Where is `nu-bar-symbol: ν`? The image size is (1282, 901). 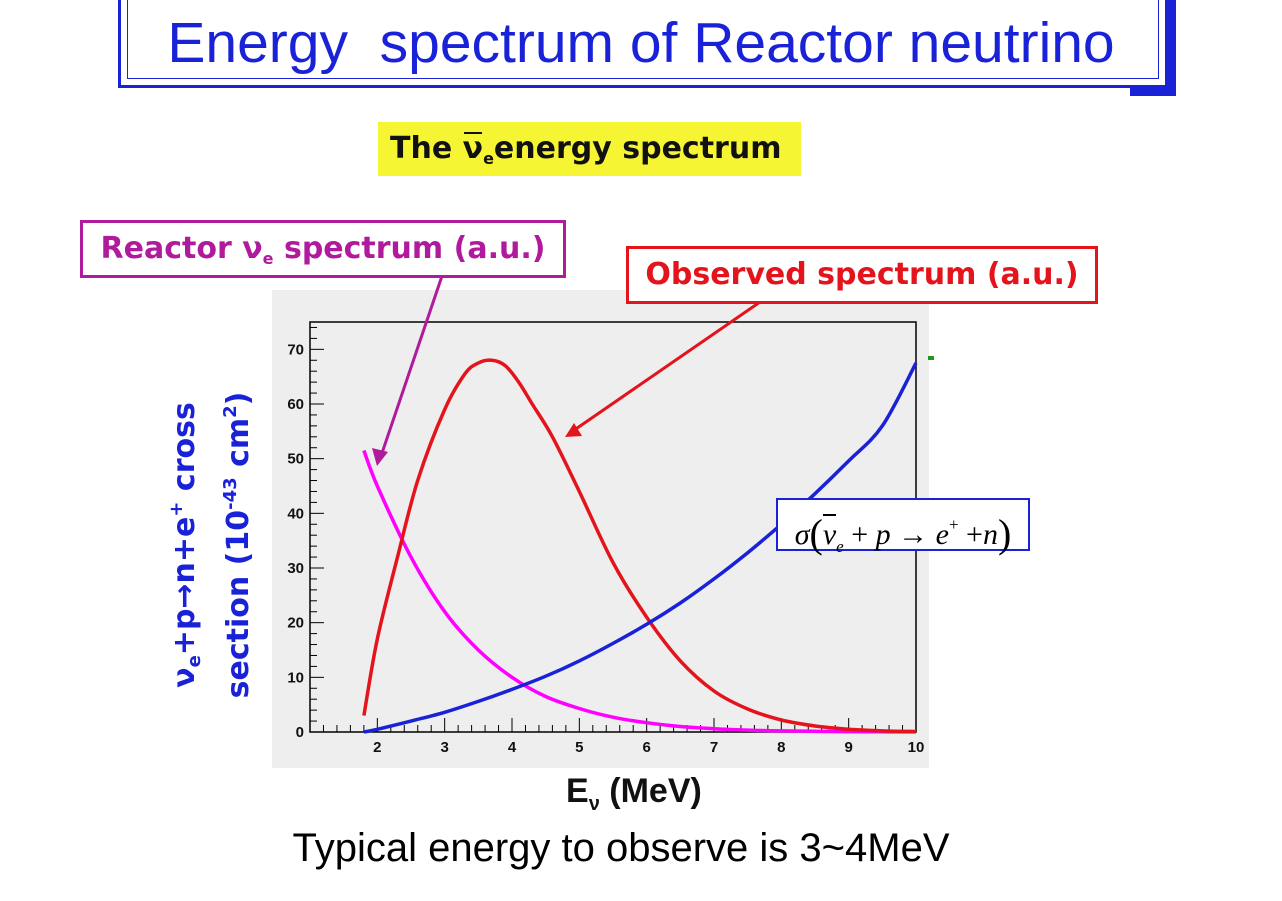 nu-bar-symbol: ν is located at coordinates (473, 148).